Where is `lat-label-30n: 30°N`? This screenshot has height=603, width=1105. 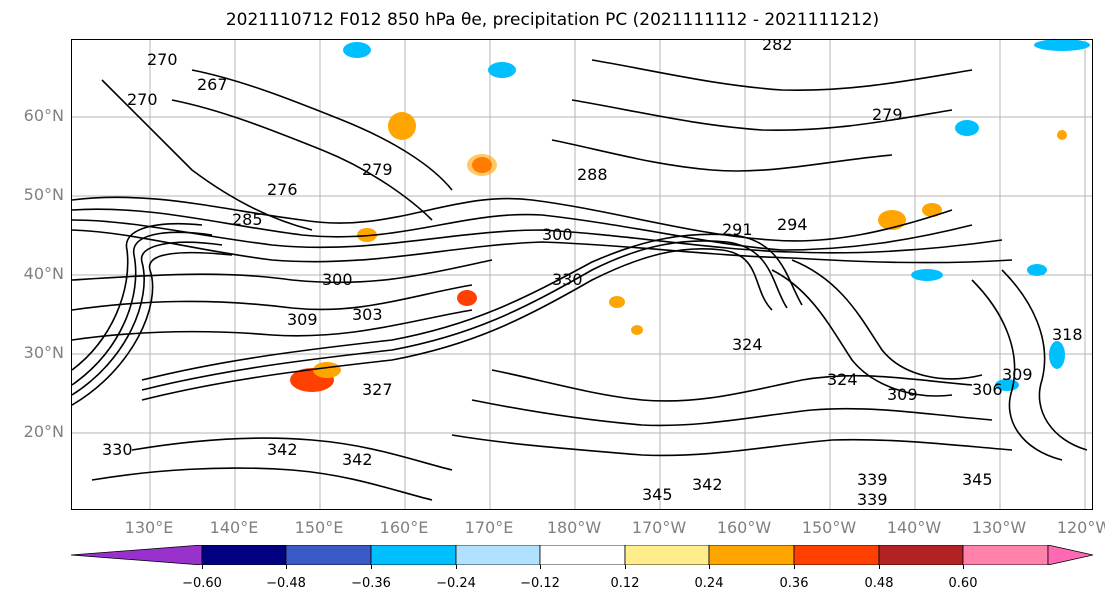
lat-label-30n: 30°N is located at coordinates (43, 352).